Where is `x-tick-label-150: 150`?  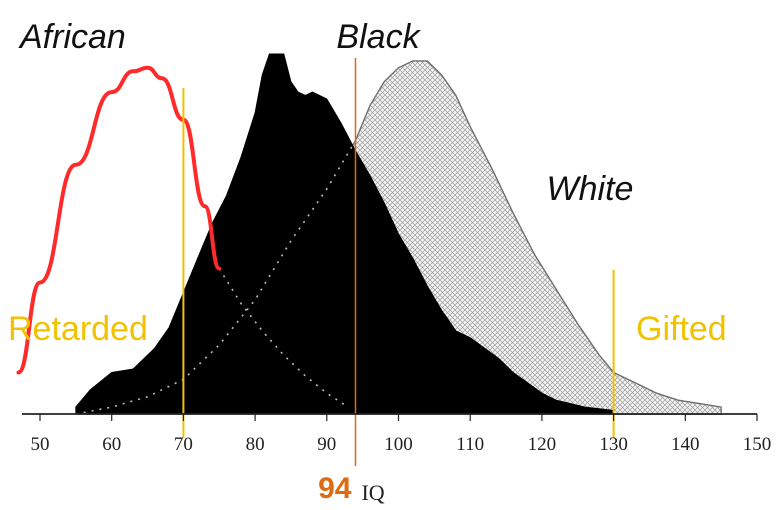
x-tick-label-150: 150 is located at coordinates (757, 444).